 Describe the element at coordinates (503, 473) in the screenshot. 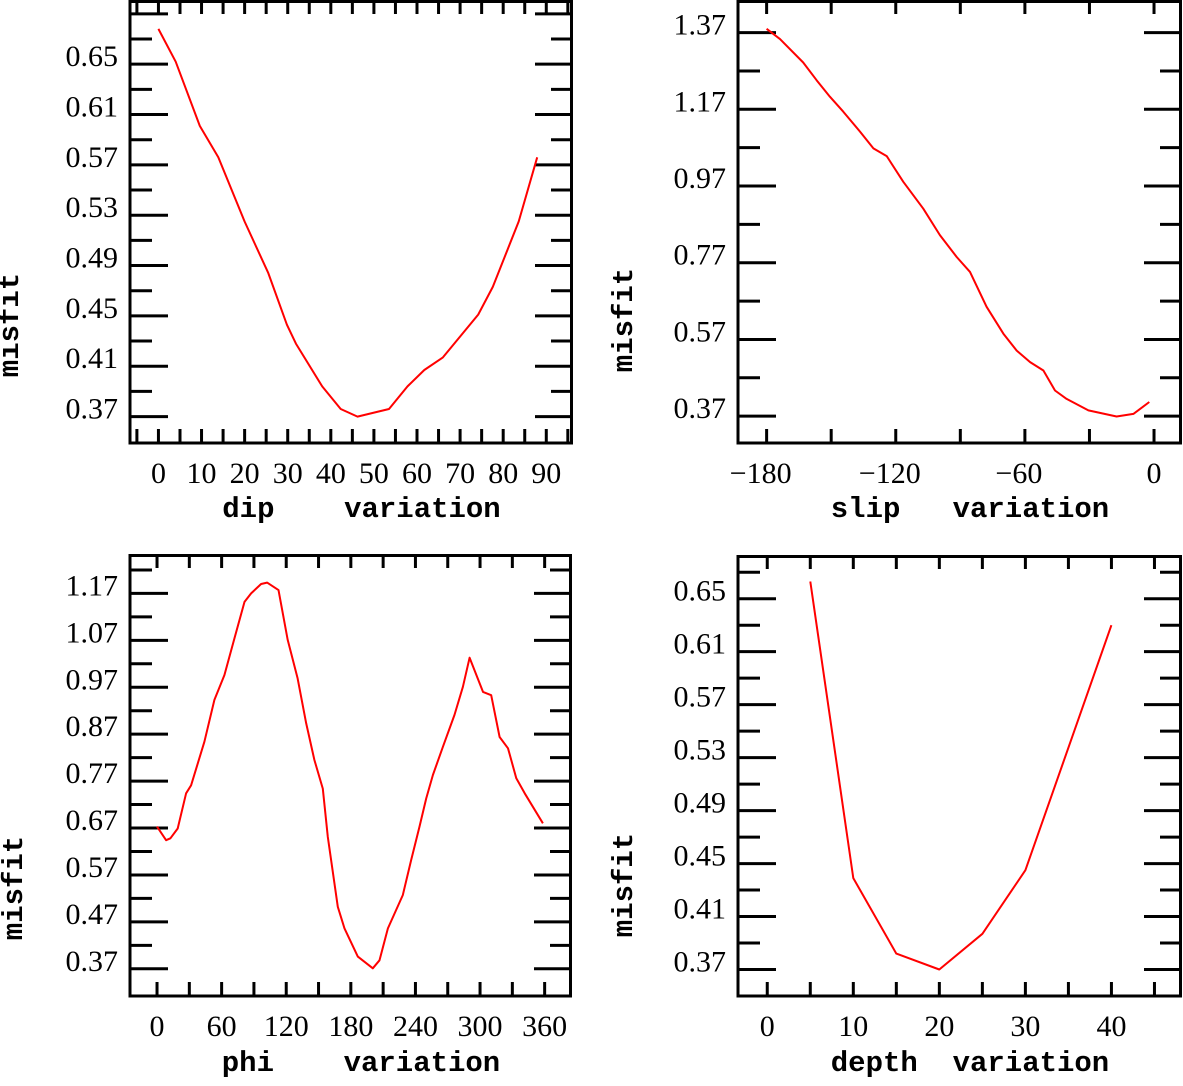

I see `x-tick-label: 80` at that location.